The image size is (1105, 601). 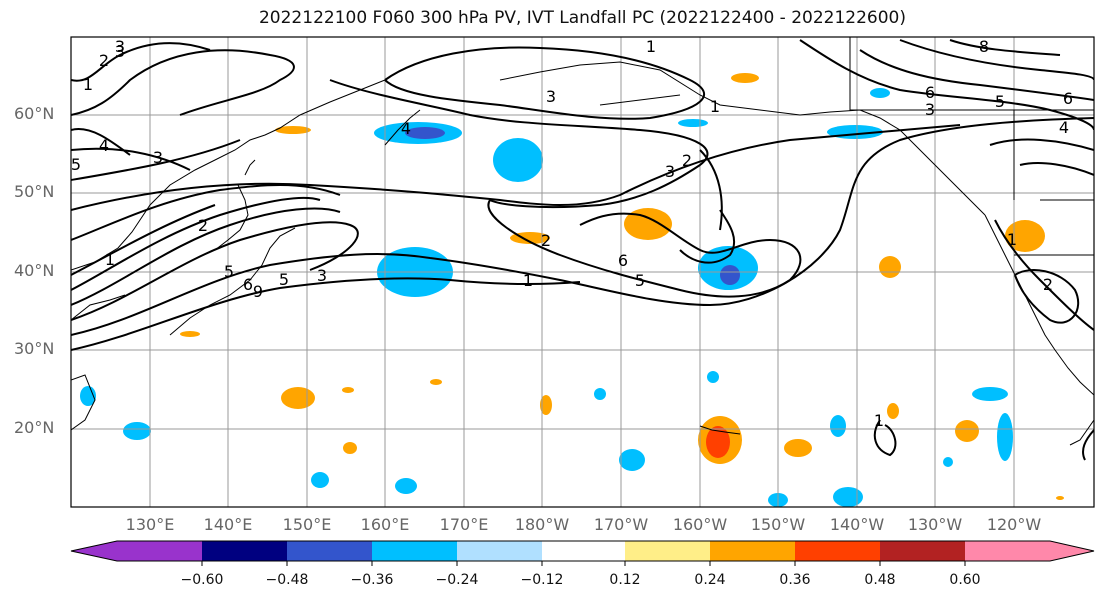 What do you see at coordinates (542, 524) in the screenshot?
I see `lon-label: 180°W` at bounding box center [542, 524].